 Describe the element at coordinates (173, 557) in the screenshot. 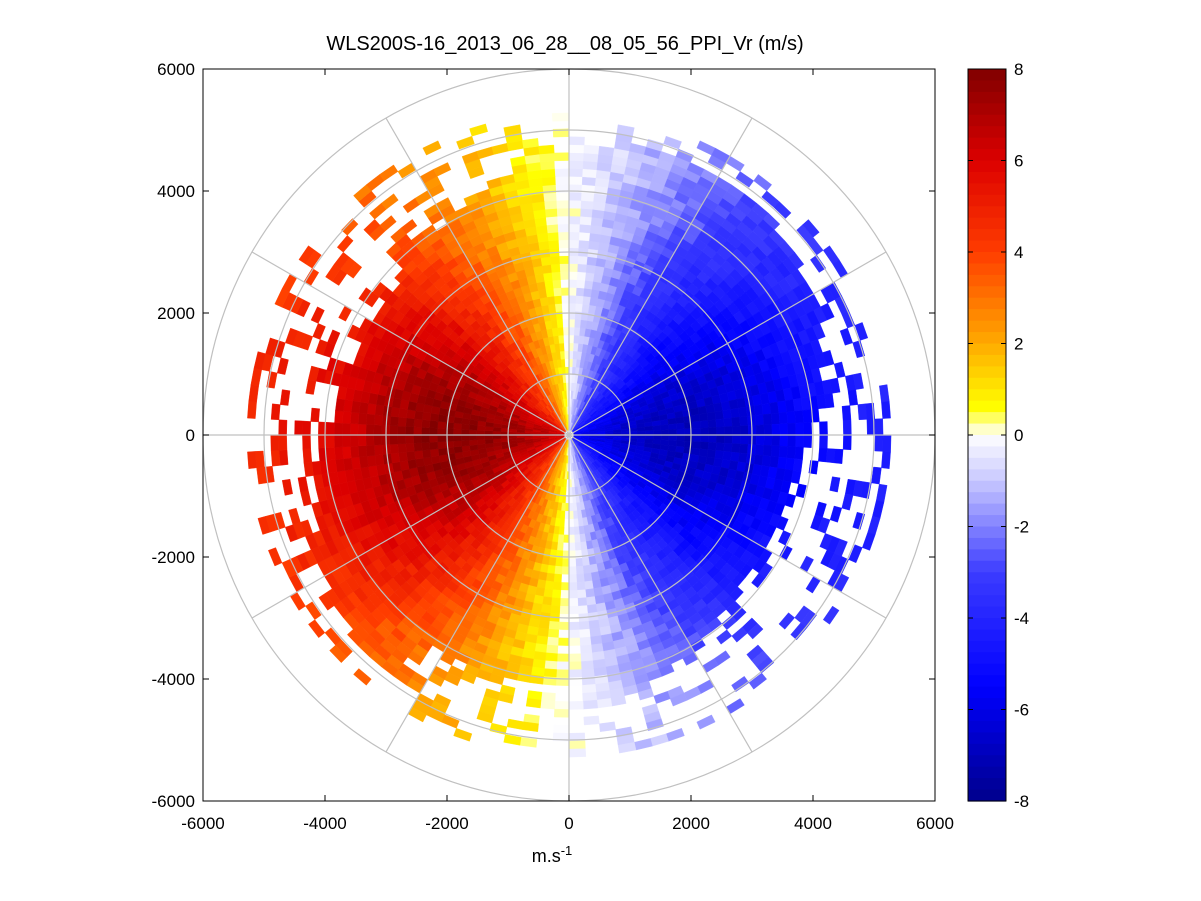

I see `y-tick-label: -2000` at that location.